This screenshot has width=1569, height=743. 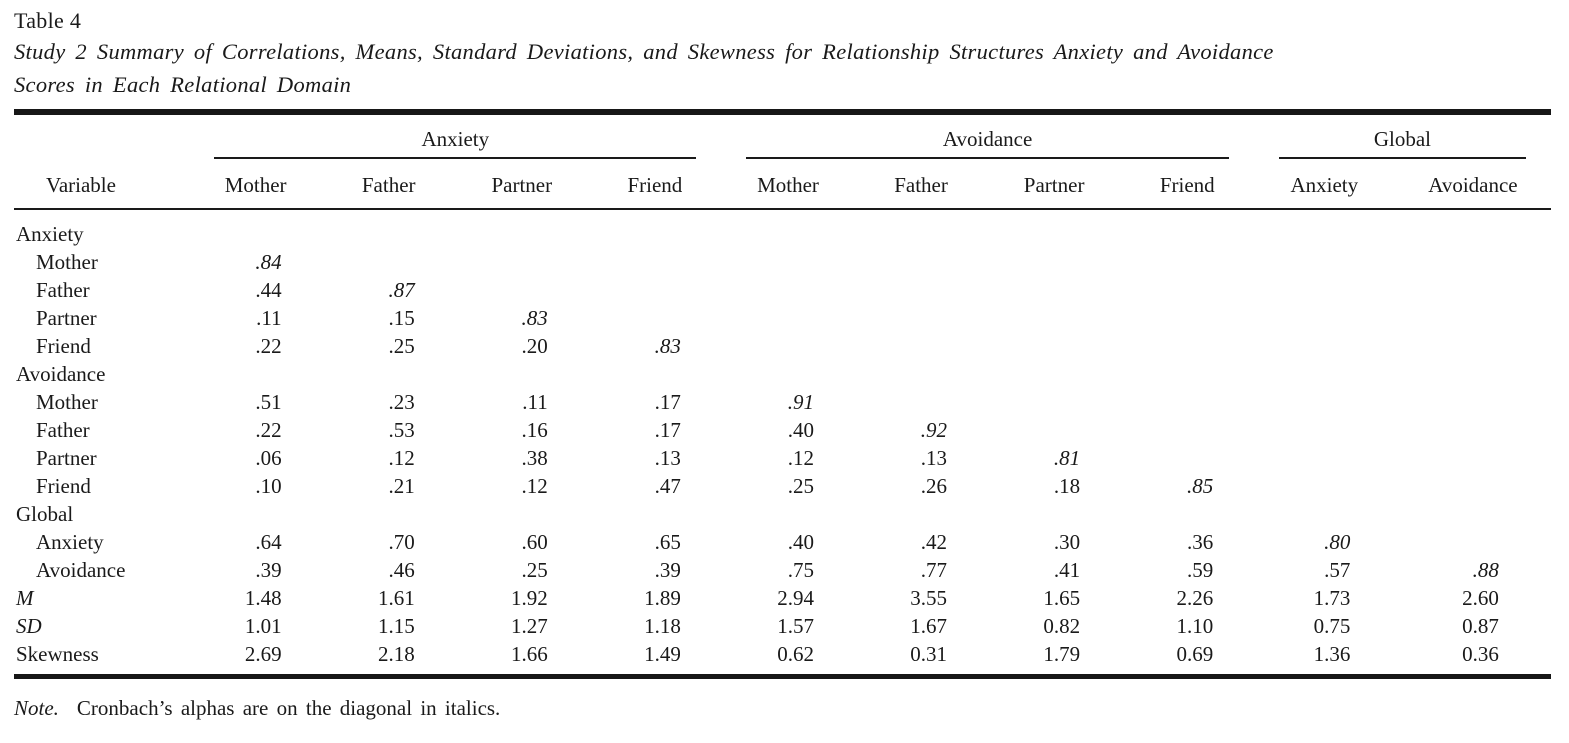 What do you see at coordinates (987, 139) in the screenshot?
I see `group-label: Avoidance` at bounding box center [987, 139].